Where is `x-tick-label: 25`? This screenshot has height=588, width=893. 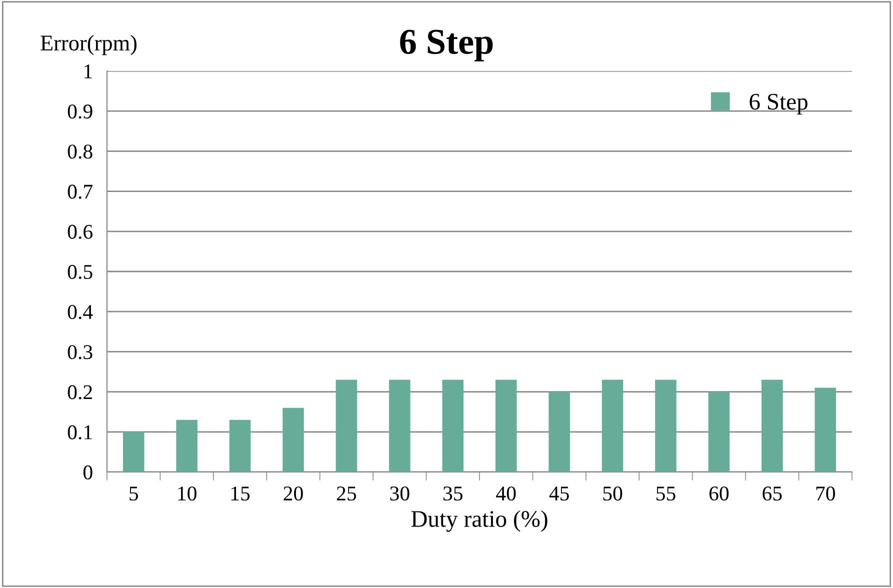
x-tick-label: 25 is located at coordinates (346, 493).